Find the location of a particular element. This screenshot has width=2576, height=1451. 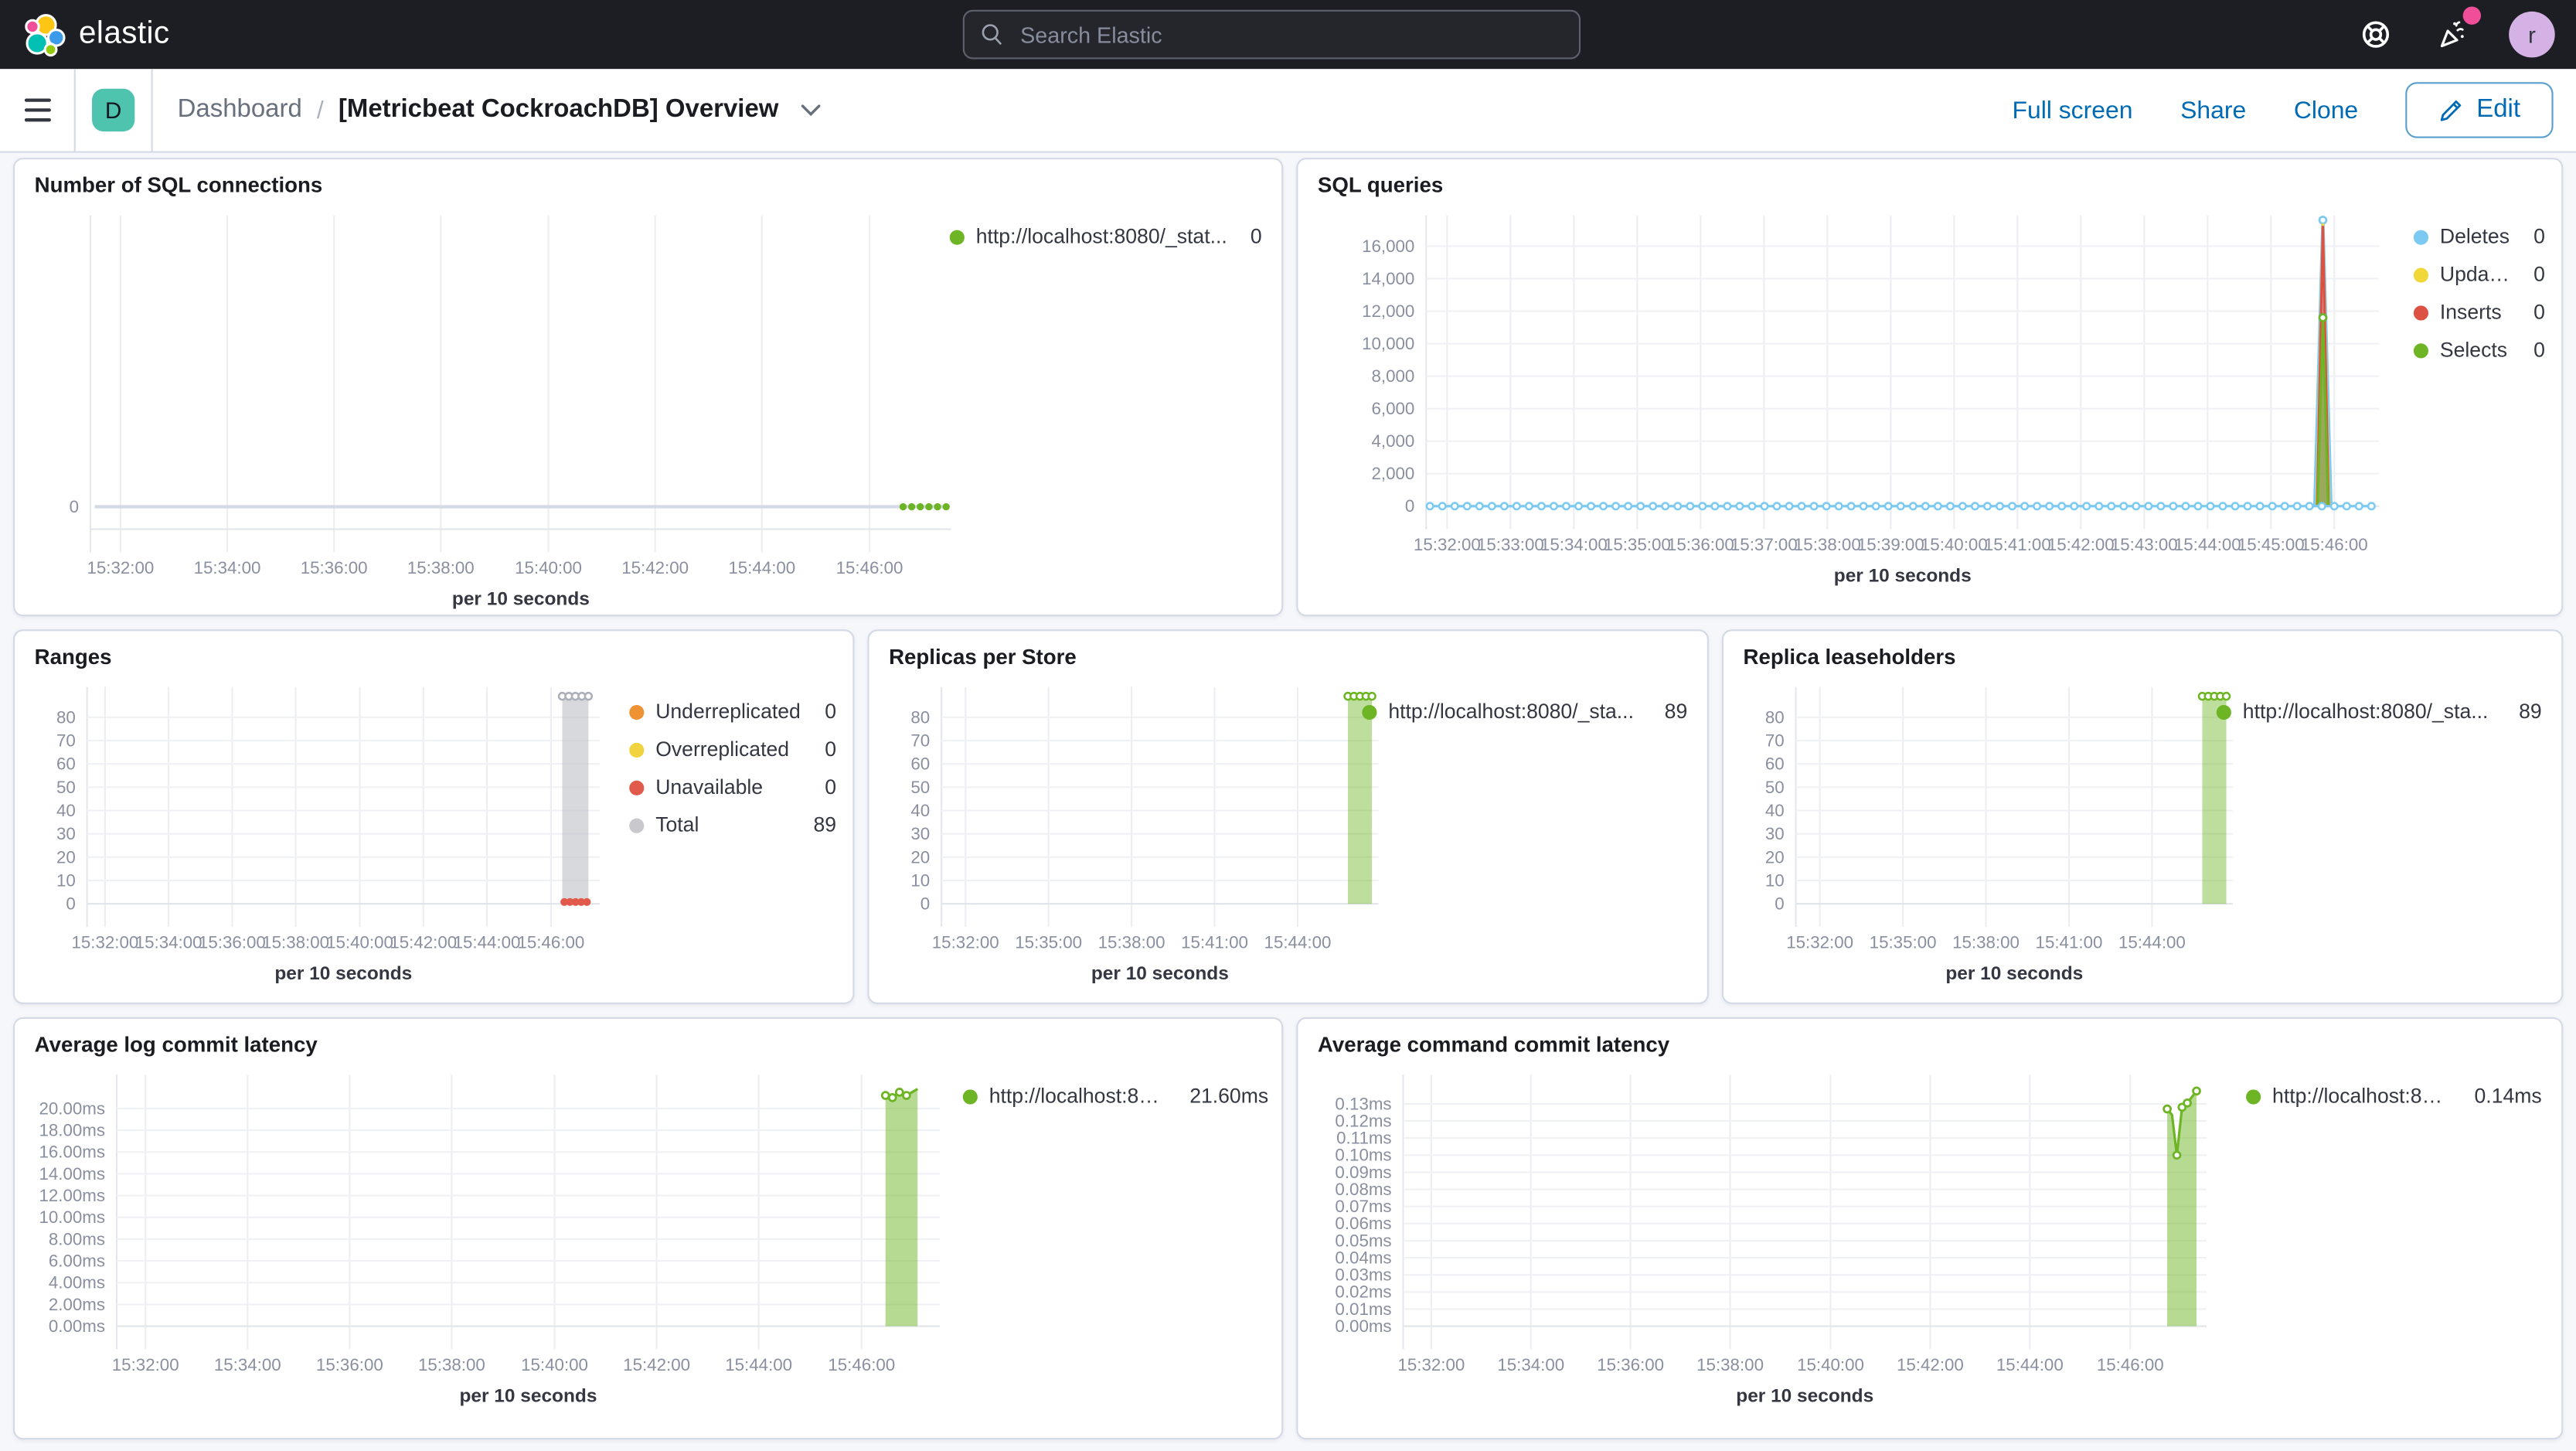

edit-button: Edit is located at coordinates (2479, 110).